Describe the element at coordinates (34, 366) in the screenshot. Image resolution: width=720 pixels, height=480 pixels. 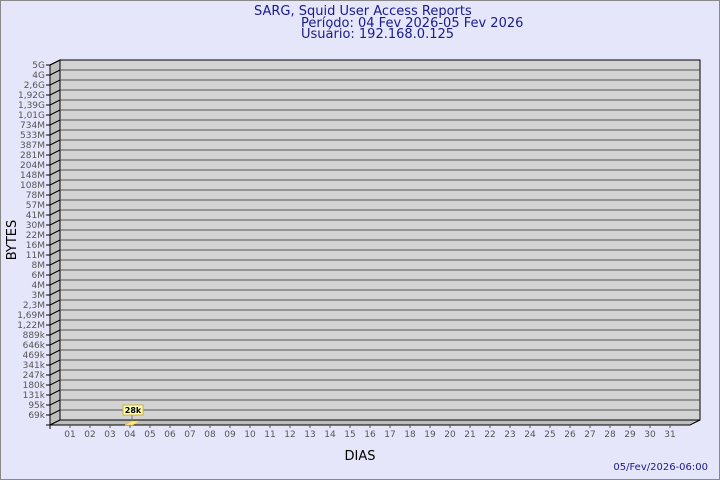
I see `y-tick-label: 341k` at that location.